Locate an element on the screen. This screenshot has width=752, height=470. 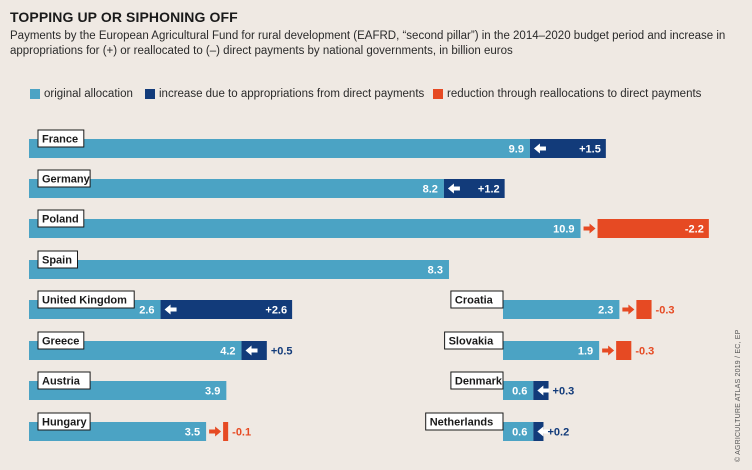
legend-swatch-reduction is located at coordinates (438, 94).